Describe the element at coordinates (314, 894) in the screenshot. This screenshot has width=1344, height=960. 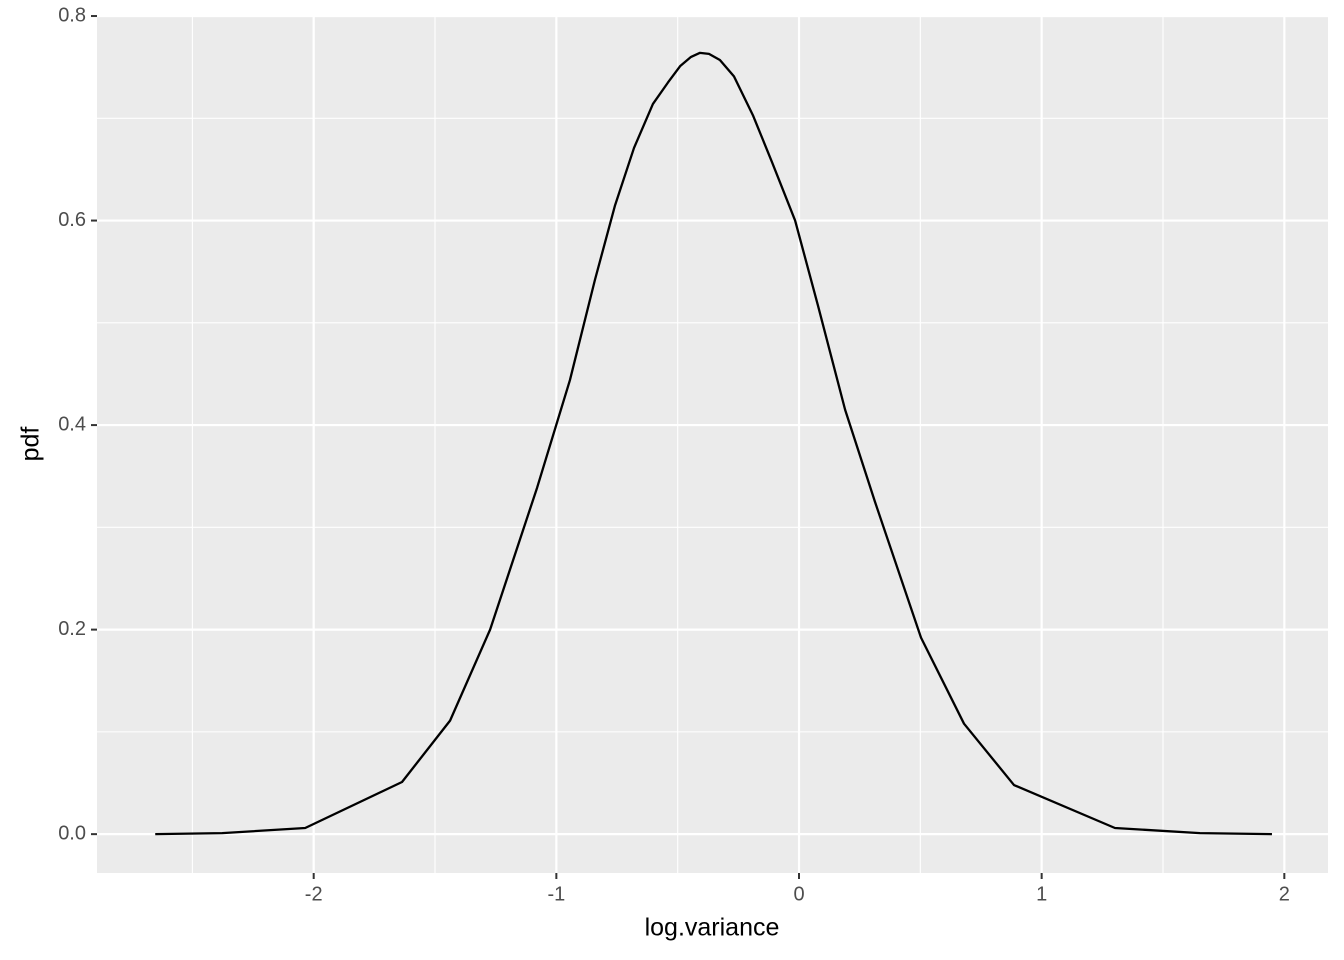
I see `x-tick-label: -2` at that location.